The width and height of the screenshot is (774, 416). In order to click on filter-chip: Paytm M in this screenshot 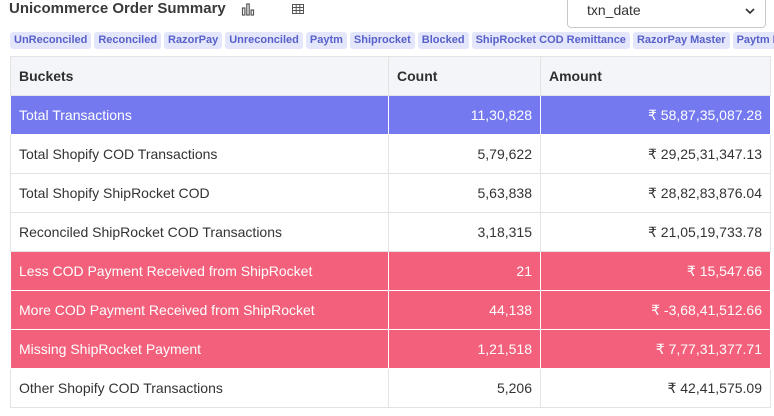, I will do `click(753, 40)`.